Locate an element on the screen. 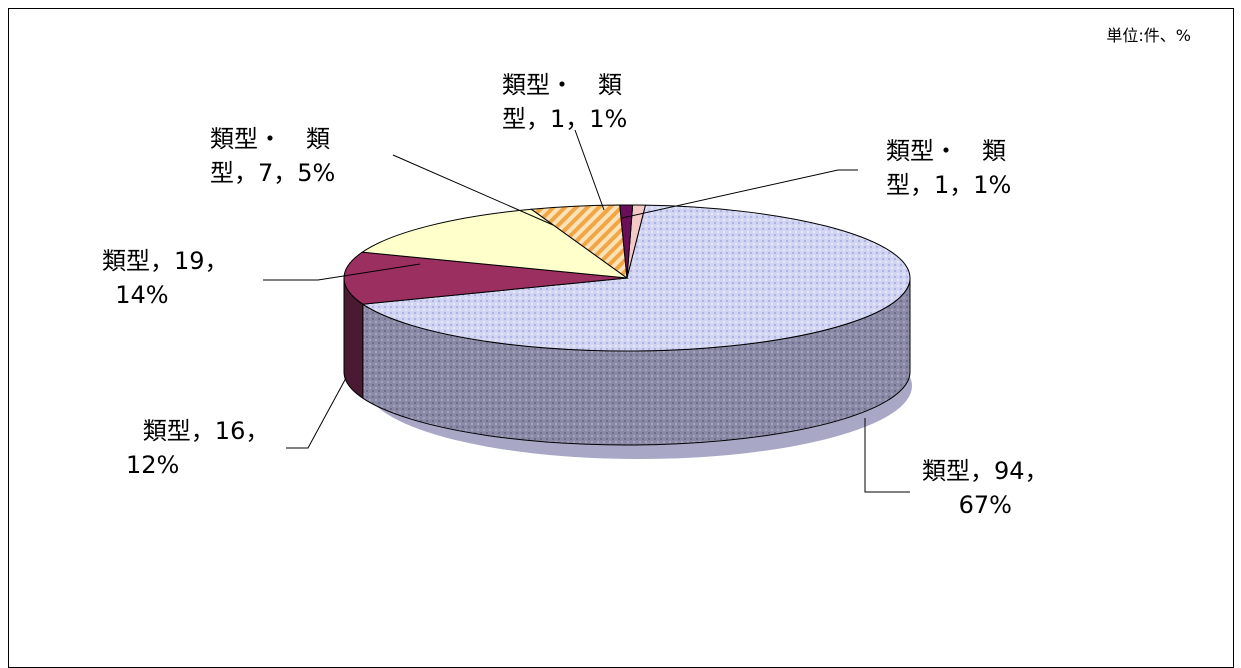 This screenshot has width=1241, height=668. slice-label-1a: 類型・ 類 型，1，1% is located at coordinates (565, 102).